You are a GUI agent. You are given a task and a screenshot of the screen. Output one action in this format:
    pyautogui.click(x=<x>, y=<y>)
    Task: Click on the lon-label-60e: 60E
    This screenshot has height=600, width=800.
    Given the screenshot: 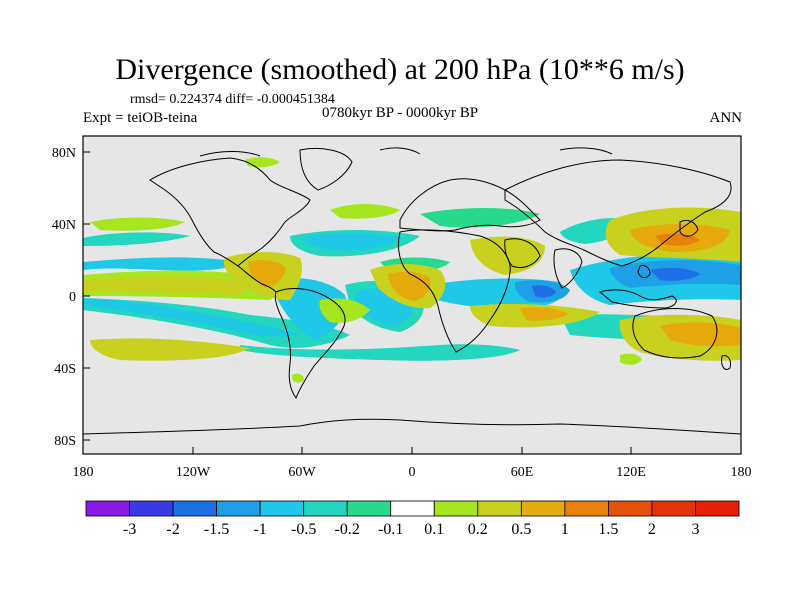 What is the action you would take?
    pyautogui.click(x=522, y=472)
    